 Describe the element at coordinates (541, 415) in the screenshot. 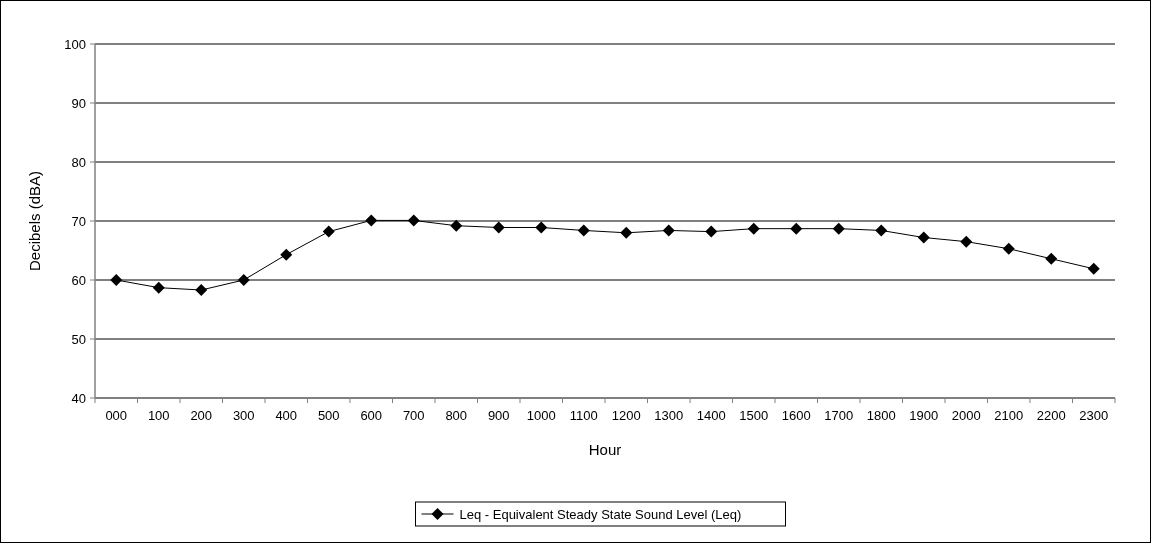

I see `x-tick-label: 1000` at that location.